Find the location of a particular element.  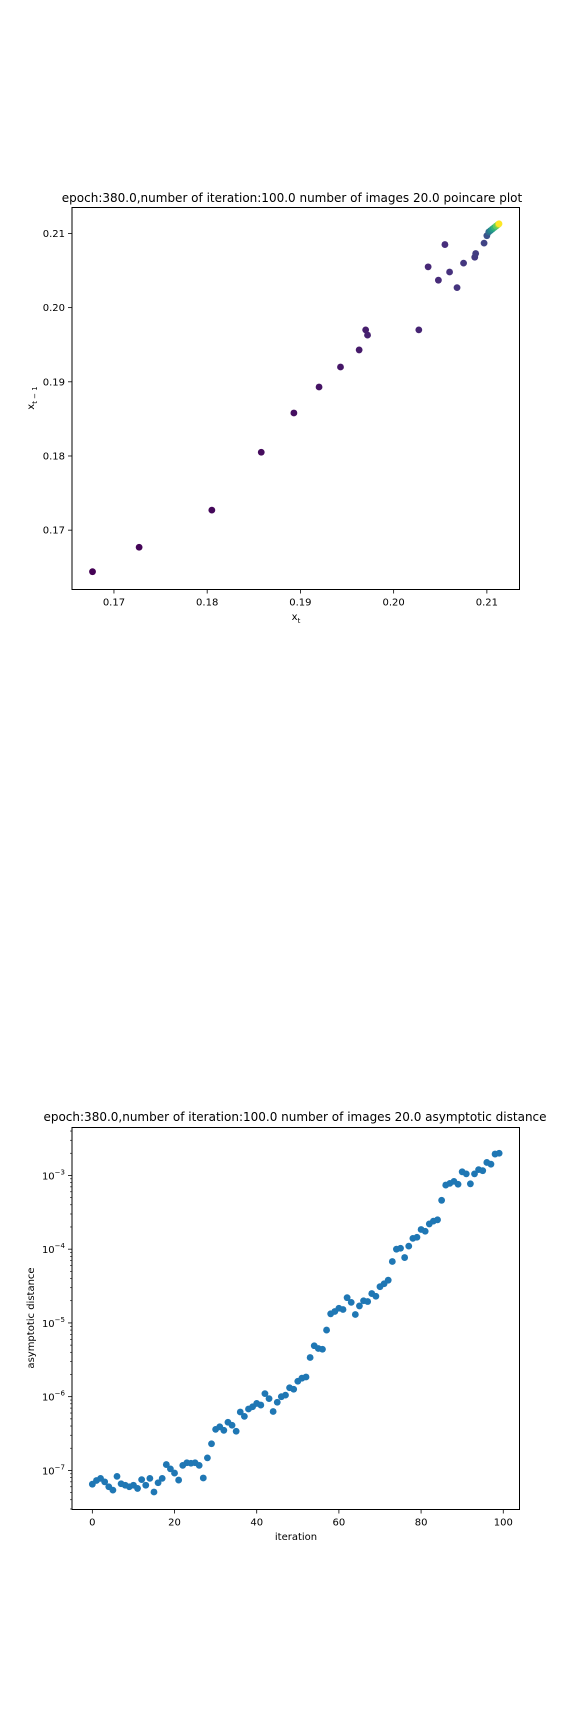

asymptotic-y-tick-label: 10⁻⁷ is located at coordinates (53, 1470).